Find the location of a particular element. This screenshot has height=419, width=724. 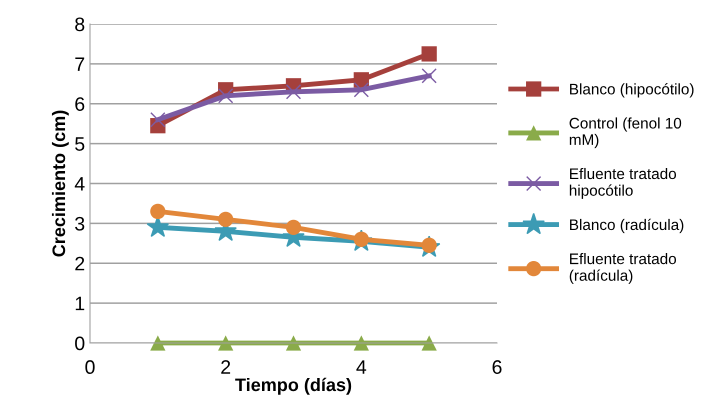

y-tick-label: 4 is located at coordinates (79, 184).